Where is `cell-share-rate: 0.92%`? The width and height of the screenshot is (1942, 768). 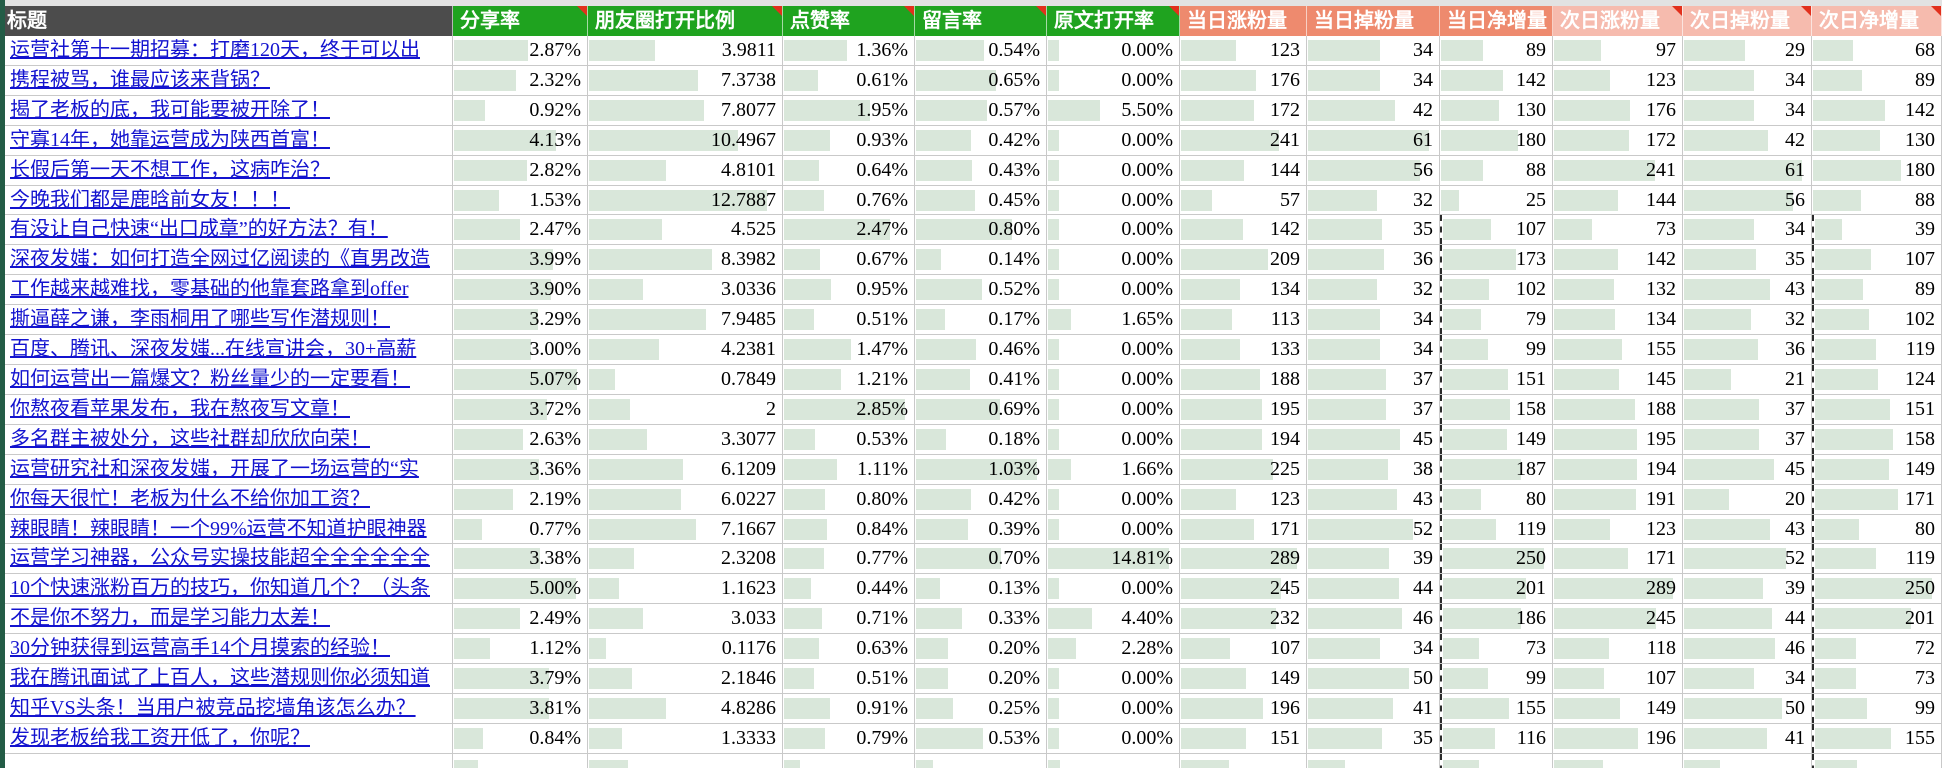 cell-share-rate: 0.92% is located at coordinates (520, 110).